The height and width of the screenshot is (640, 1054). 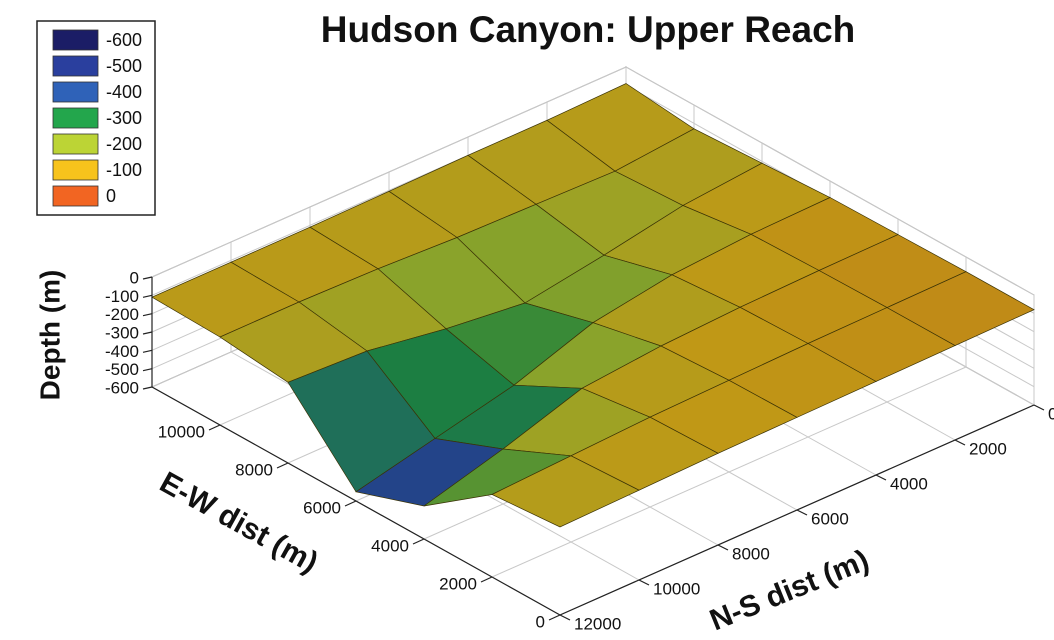 I want to click on y-axis-label: N-S dist (m), so click(x=789, y=591).